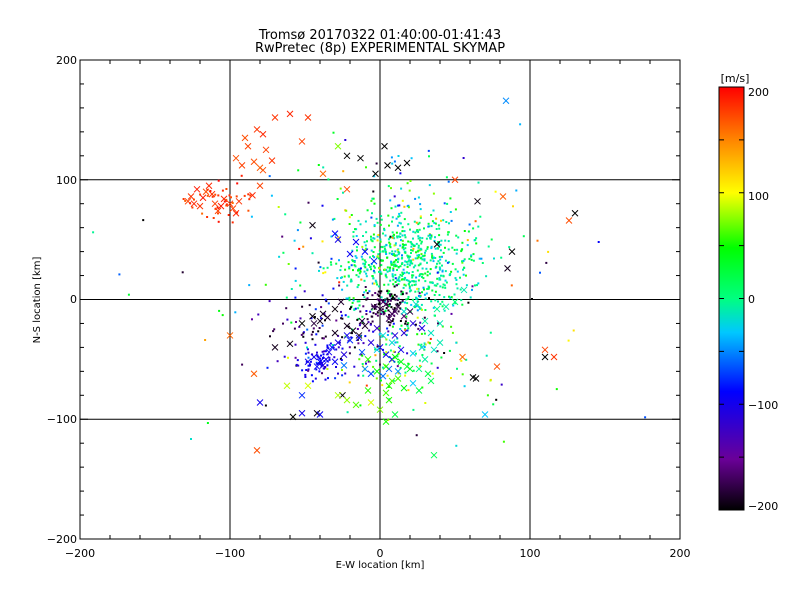  Describe the element at coordinates (380, 48) in the screenshot. I see `chart-subtitle: RwPretec (8p) EXPERIMENTAL SKYMAP` at that location.